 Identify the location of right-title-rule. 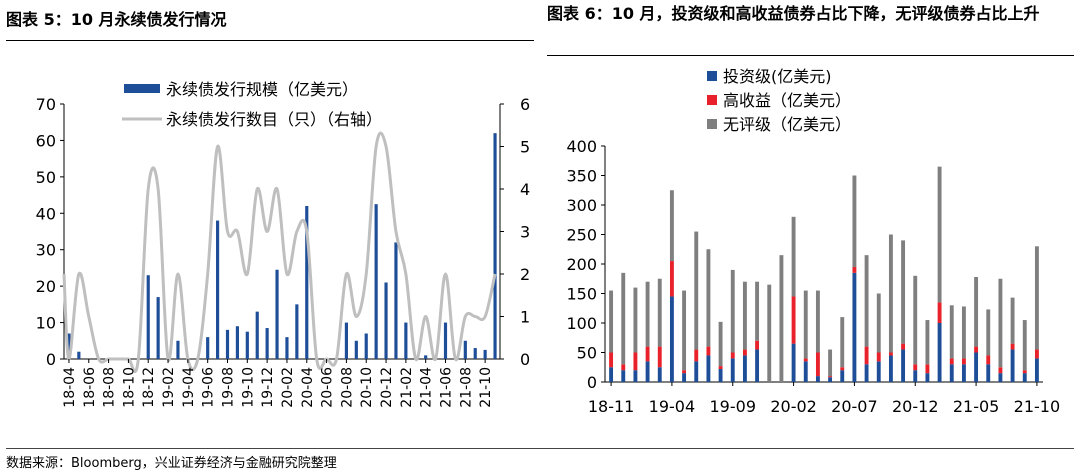
(810, 55).